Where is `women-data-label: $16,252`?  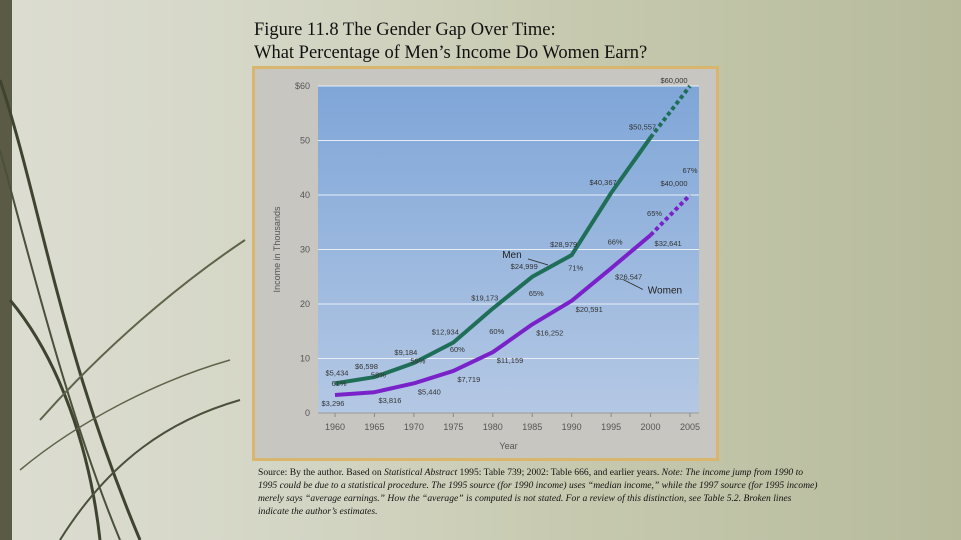
women-data-label: $16,252 is located at coordinates (549, 332).